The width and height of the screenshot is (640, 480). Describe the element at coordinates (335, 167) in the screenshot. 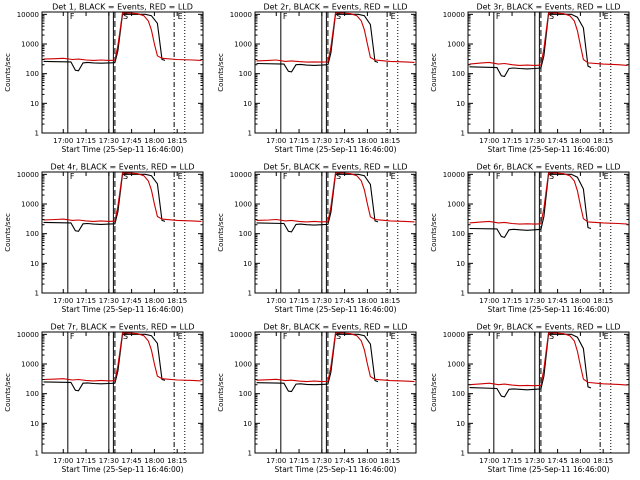

I see `panel-title: Det 5r, BLACK = Events, RED = LLD` at that location.